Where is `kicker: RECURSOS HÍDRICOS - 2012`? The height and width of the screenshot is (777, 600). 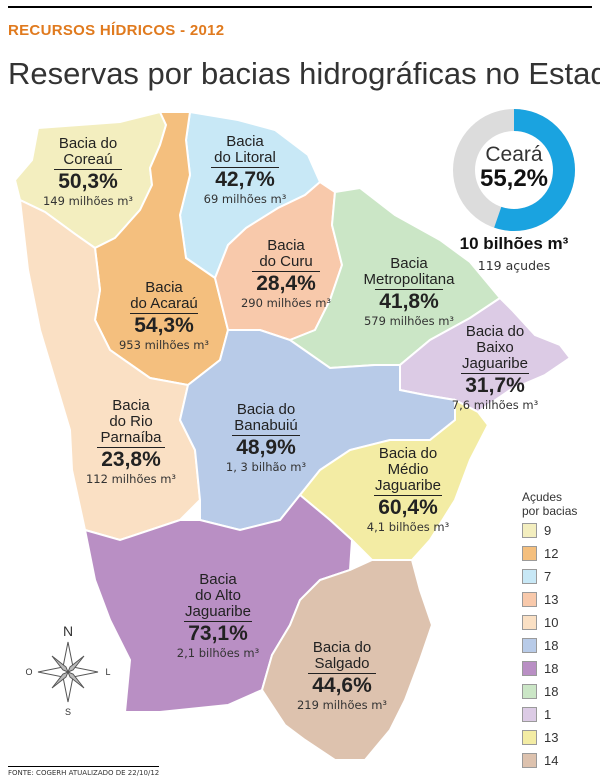 kicker: RECURSOS HÍDRICOS - 2012 is located at coordinates (116, 30).